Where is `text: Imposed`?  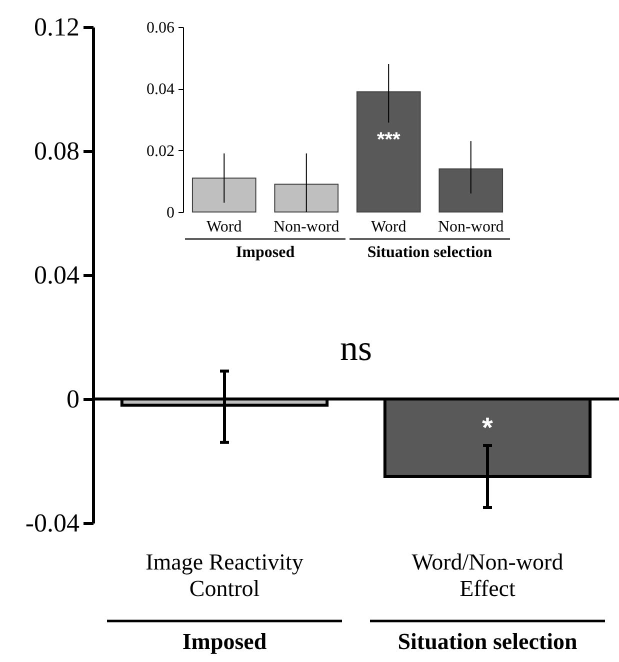 text: Imposed is located at coordinates (224, 641).